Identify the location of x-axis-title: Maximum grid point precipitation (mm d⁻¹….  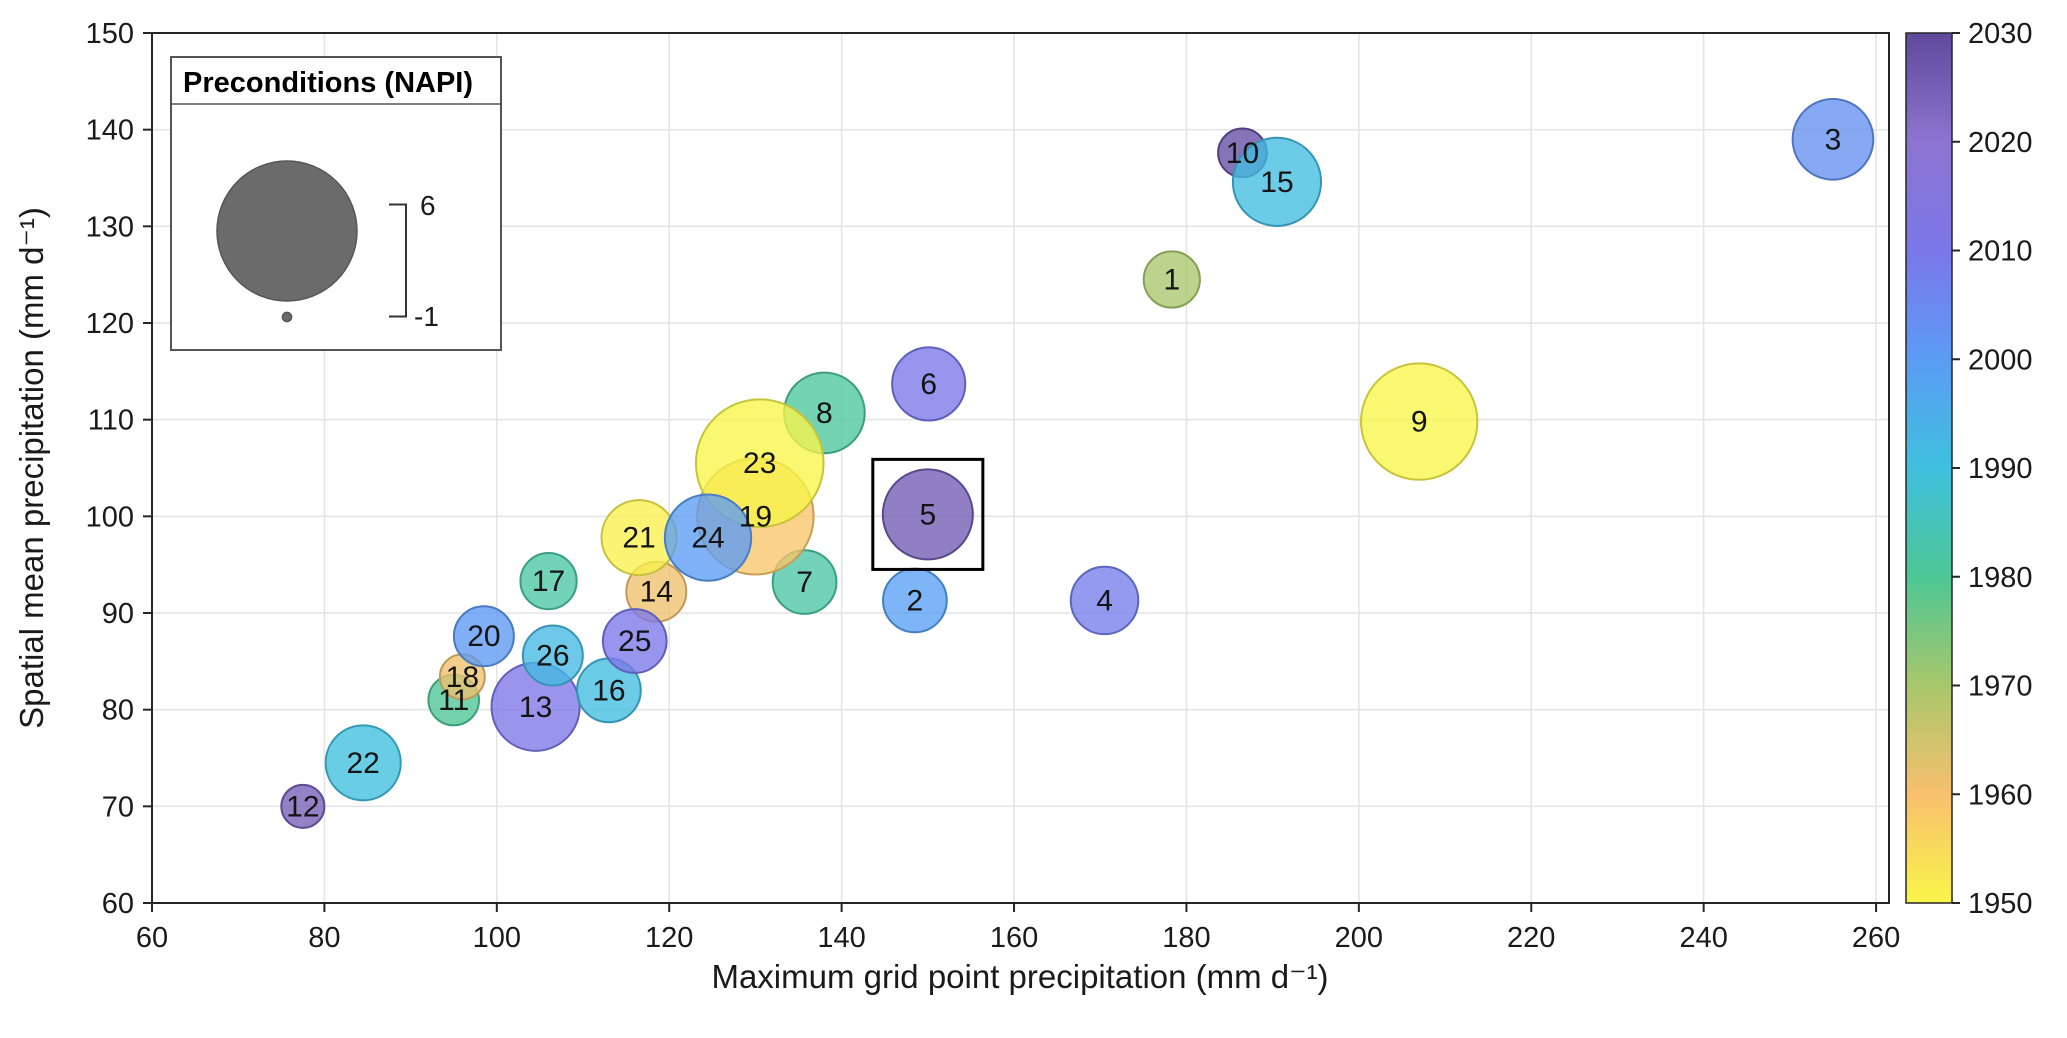
(1019, 976).